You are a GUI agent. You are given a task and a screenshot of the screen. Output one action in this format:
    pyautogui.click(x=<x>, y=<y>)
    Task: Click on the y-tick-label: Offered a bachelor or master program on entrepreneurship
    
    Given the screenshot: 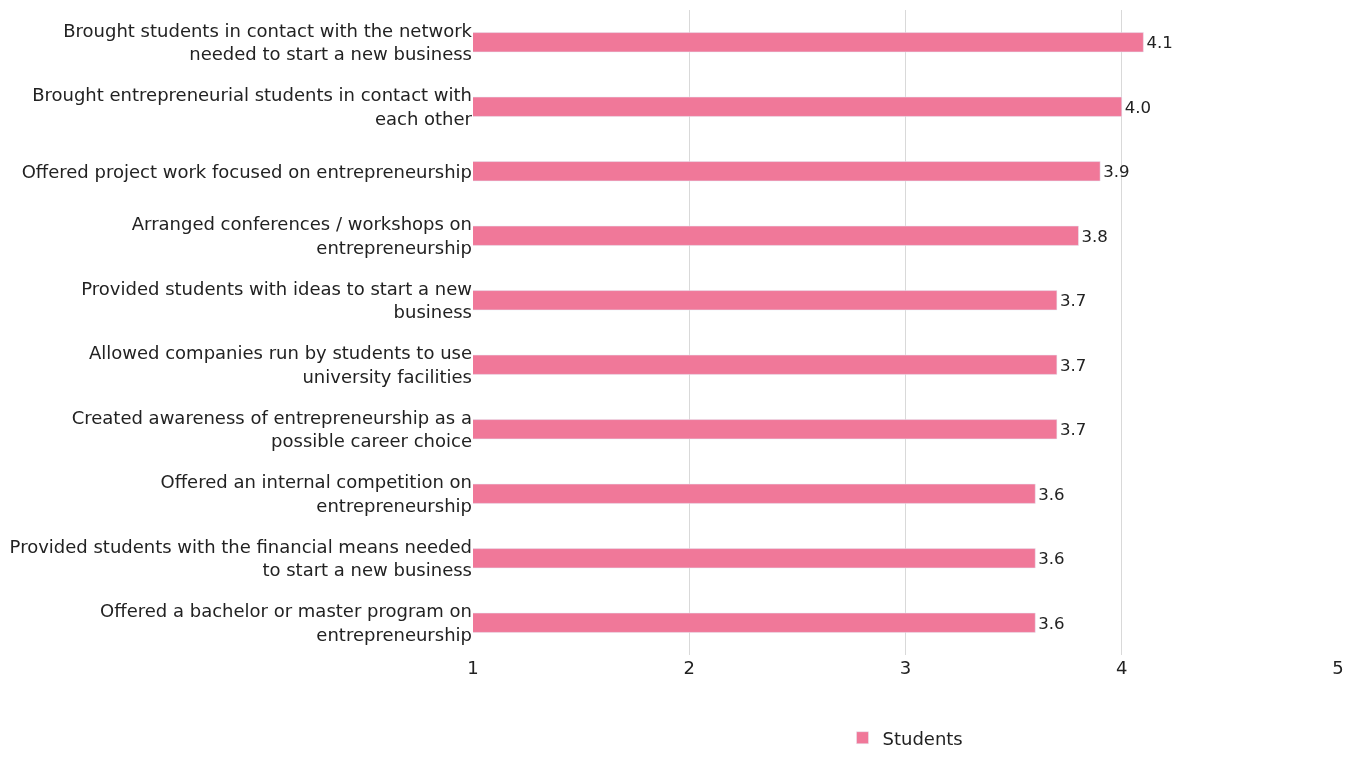 What is the action you would take?
    pyautogui.click(x=286, y=622)
    